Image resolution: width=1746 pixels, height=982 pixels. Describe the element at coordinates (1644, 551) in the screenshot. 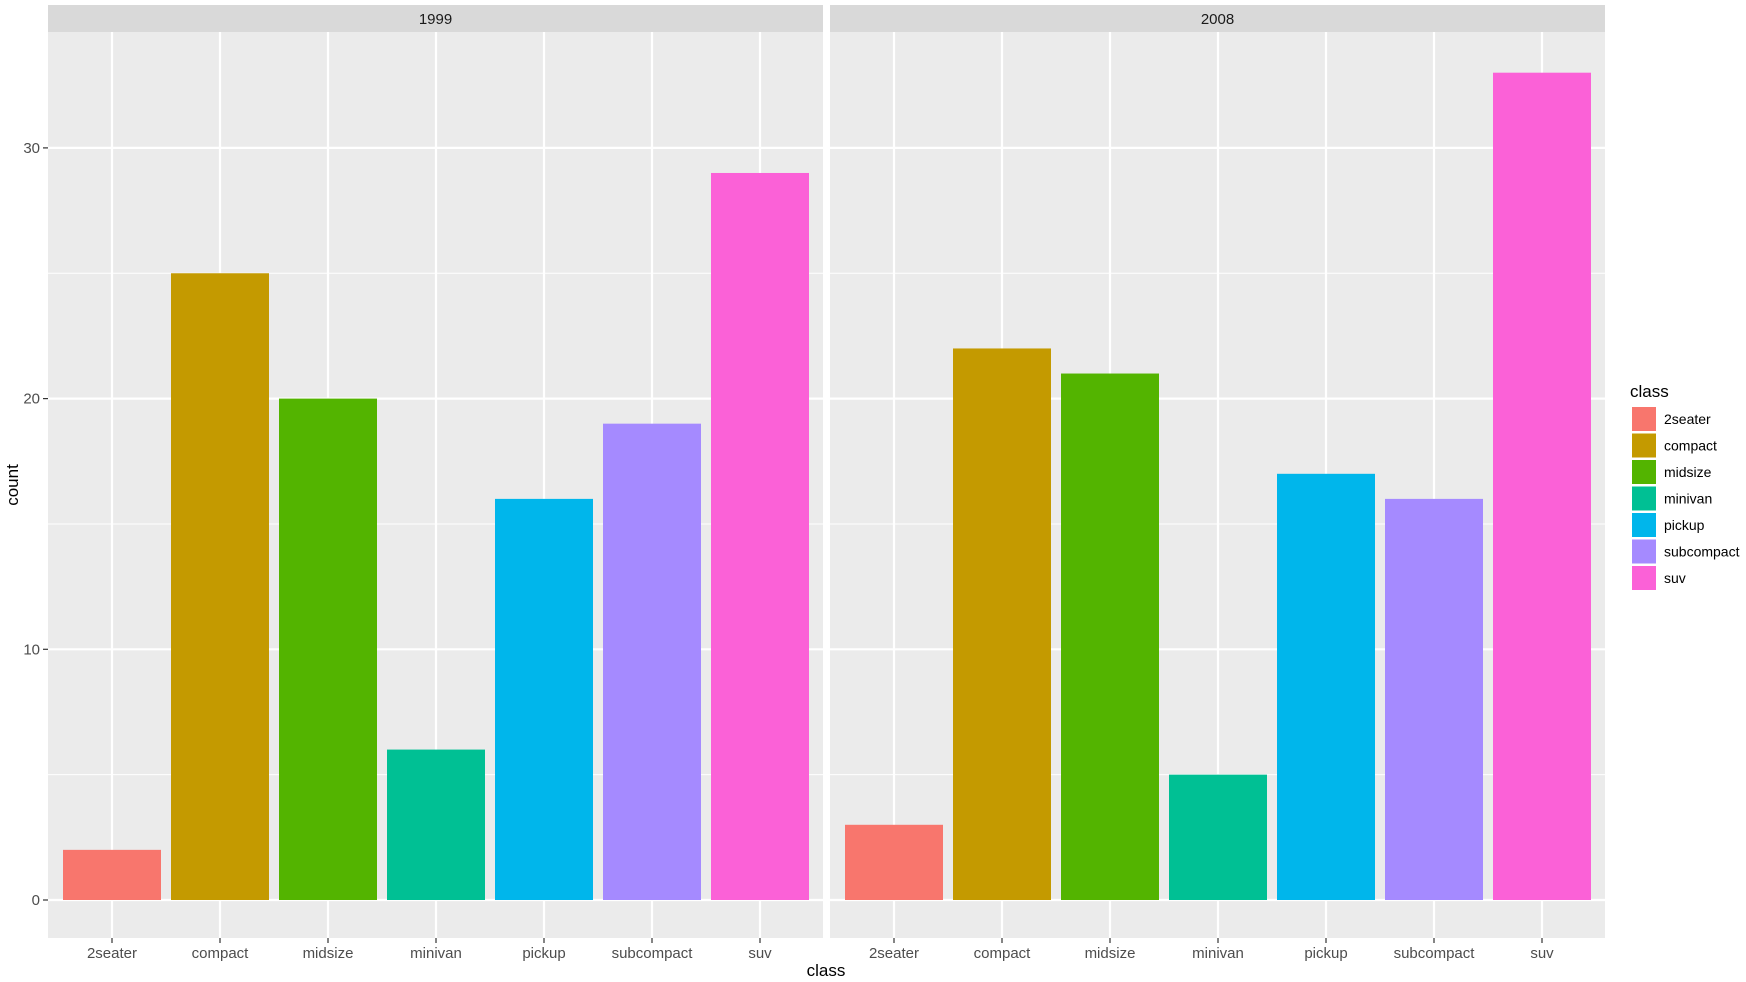

I see `legend-key-subcompact` at that location.